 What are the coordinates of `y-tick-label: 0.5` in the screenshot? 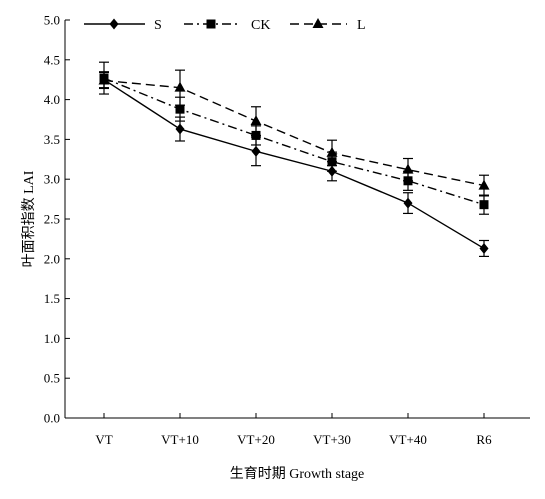 It's located at (52, 378).